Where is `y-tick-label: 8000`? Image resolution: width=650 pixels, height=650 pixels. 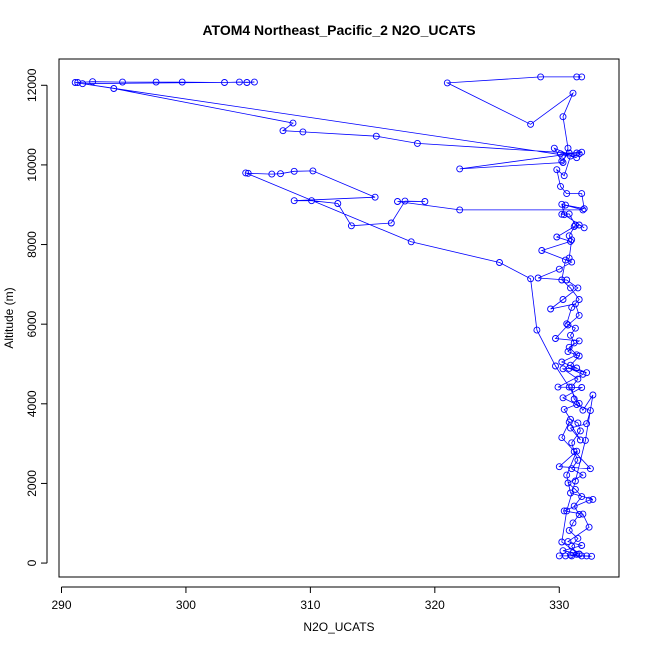
y-tick-label: 8000 is located at coordinates (32, 244).